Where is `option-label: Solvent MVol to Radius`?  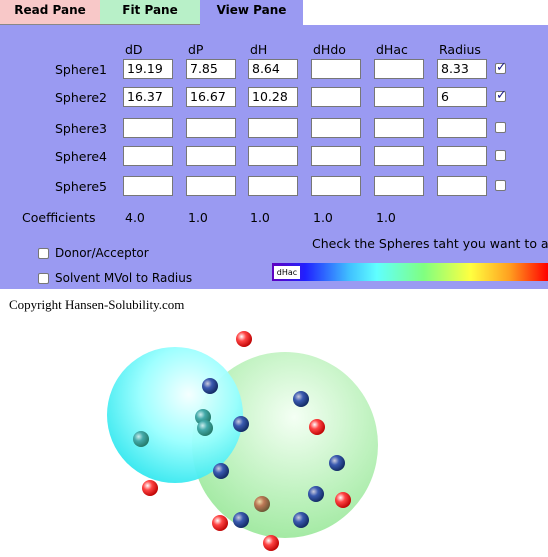 option-label: Solvent MVol to Radius is located at coordinates (124, 278).